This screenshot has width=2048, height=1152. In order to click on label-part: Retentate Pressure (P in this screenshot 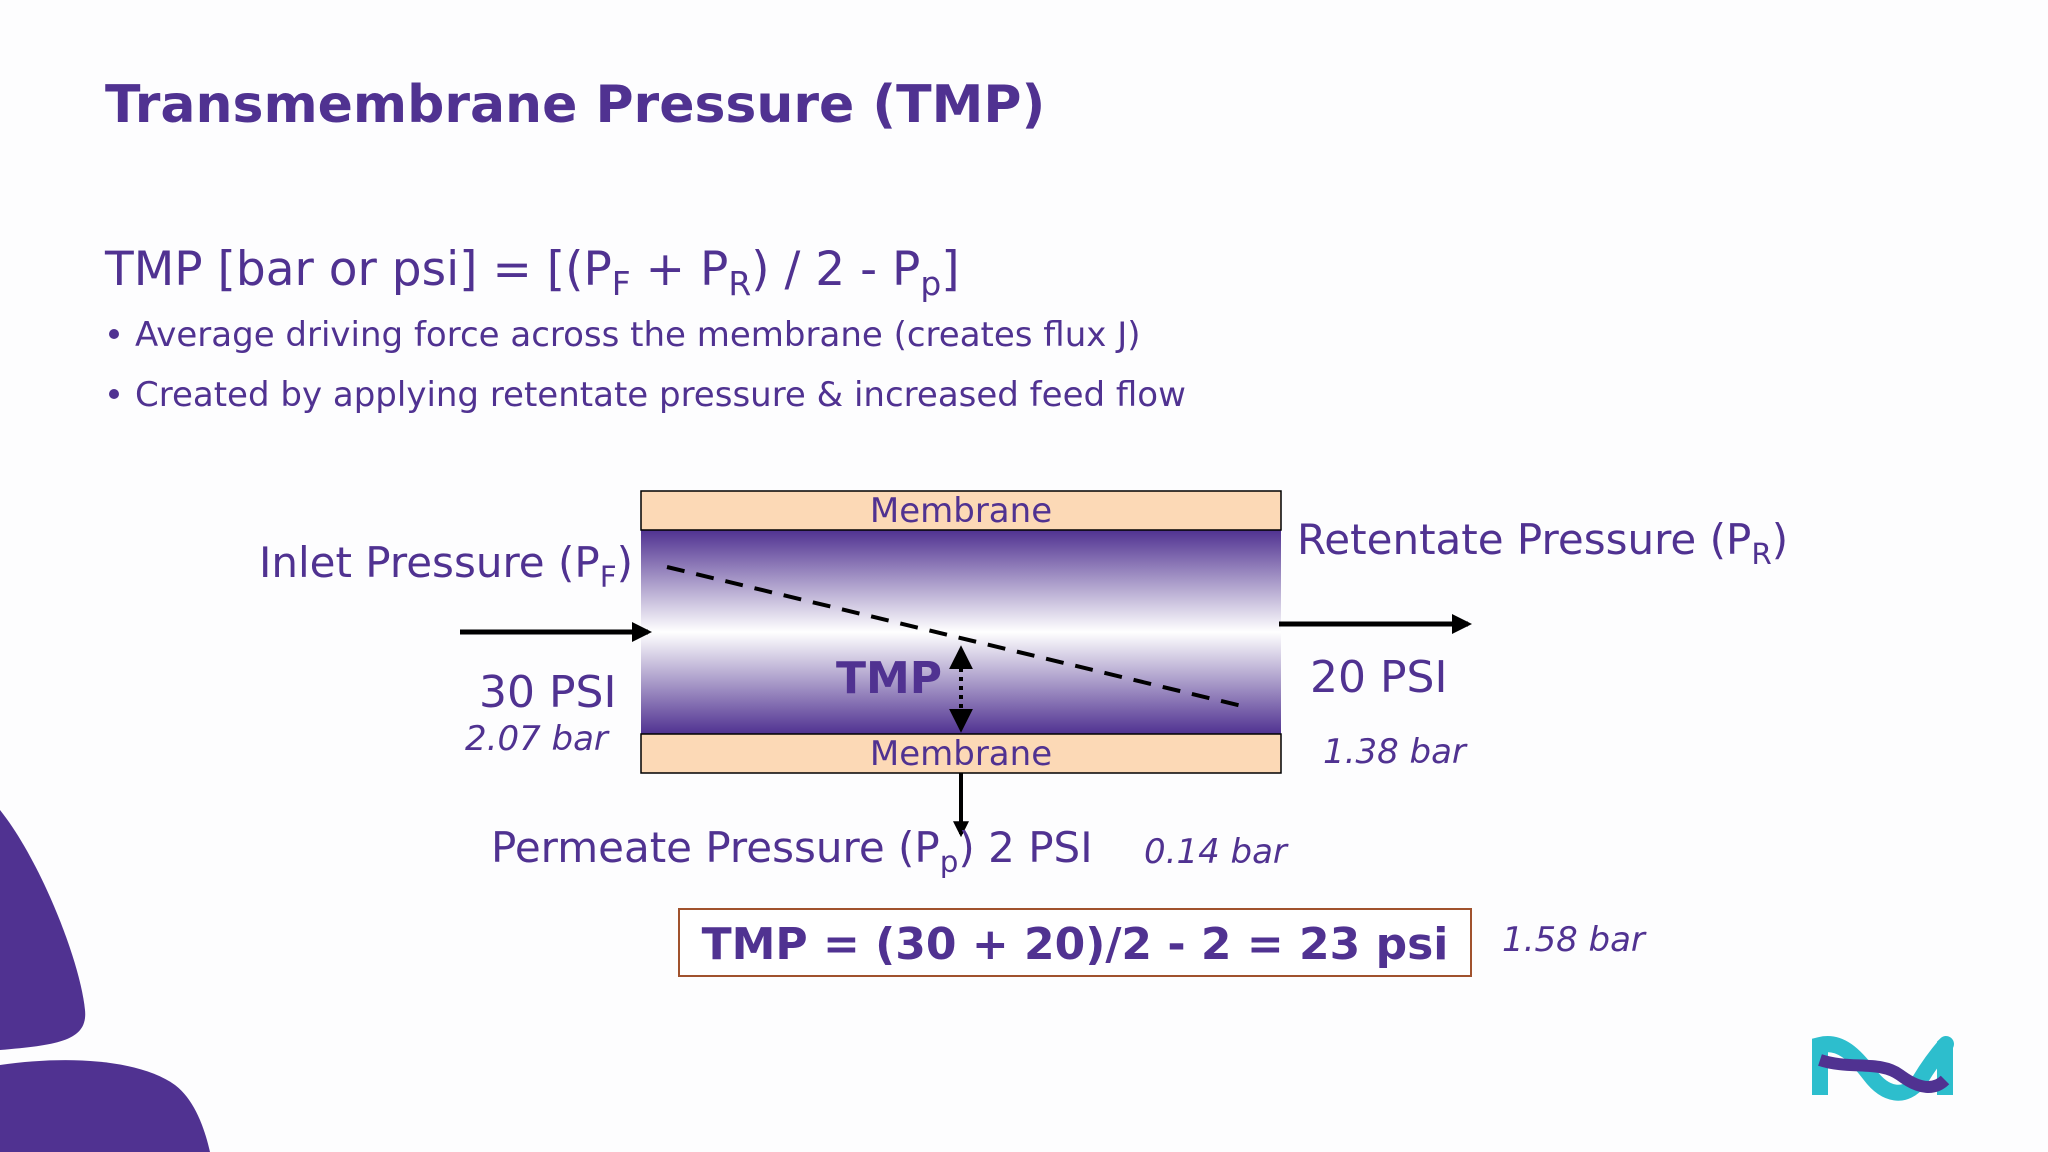, I will do `click(1524, 539)`.